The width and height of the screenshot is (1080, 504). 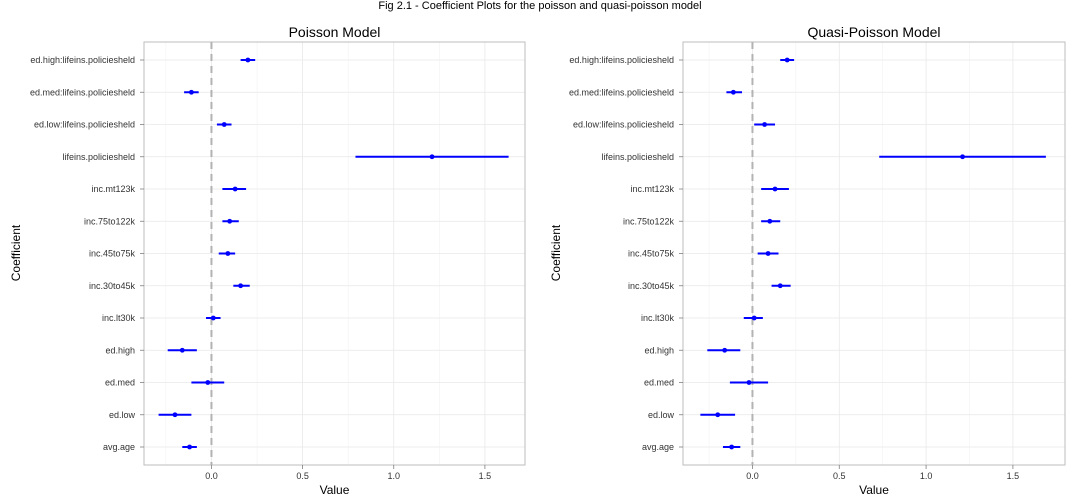 What do you see at coordinates (926, 476) in the screenshot?
I see `panel2-x-tick-label: 1.0` at bounding box center [926, 476].